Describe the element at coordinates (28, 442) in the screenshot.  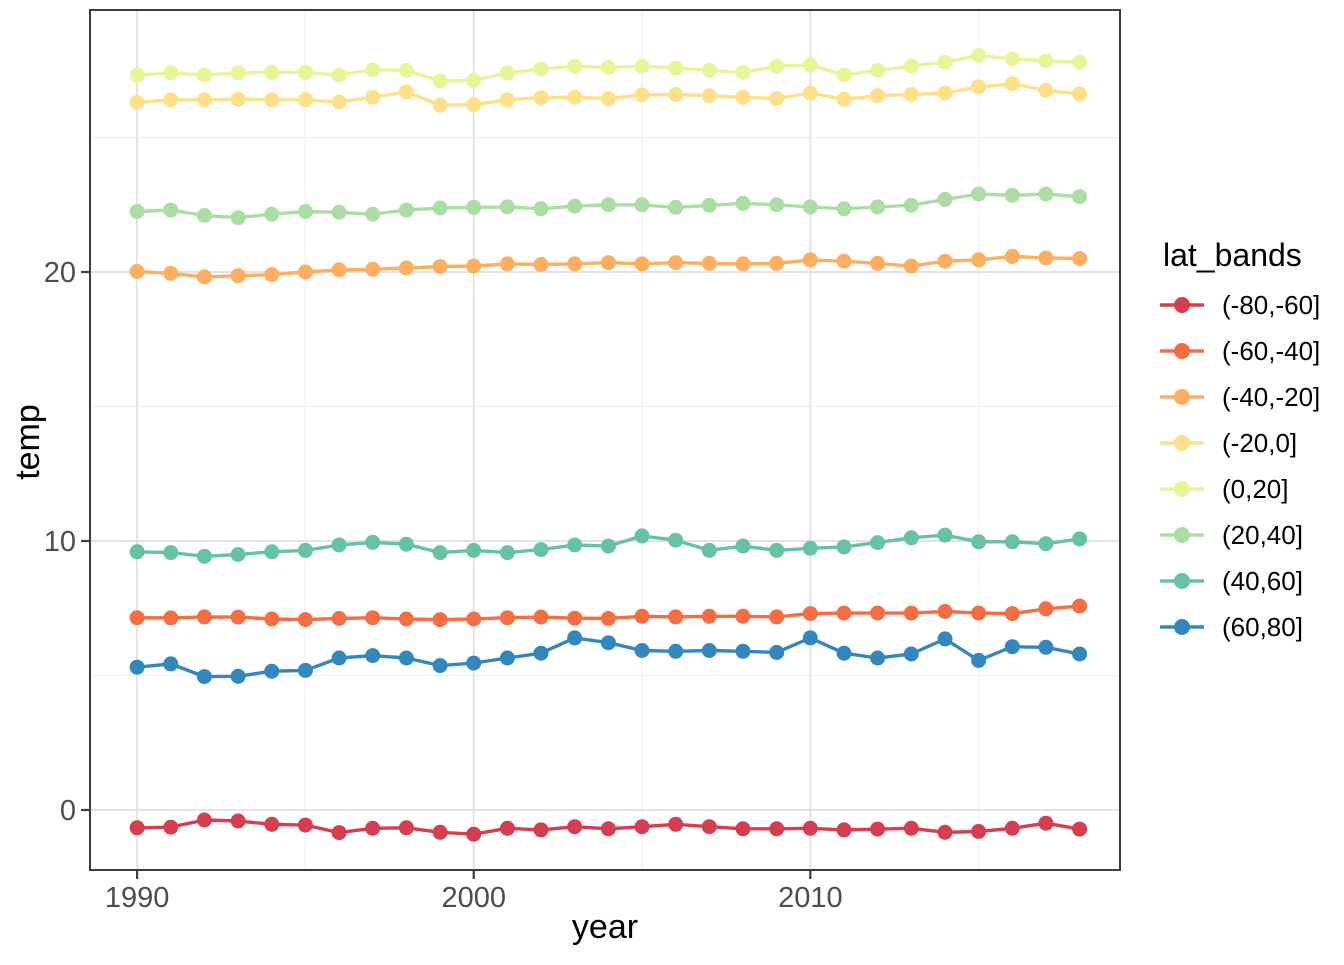
I see `y-axis-title: temp` at that location.